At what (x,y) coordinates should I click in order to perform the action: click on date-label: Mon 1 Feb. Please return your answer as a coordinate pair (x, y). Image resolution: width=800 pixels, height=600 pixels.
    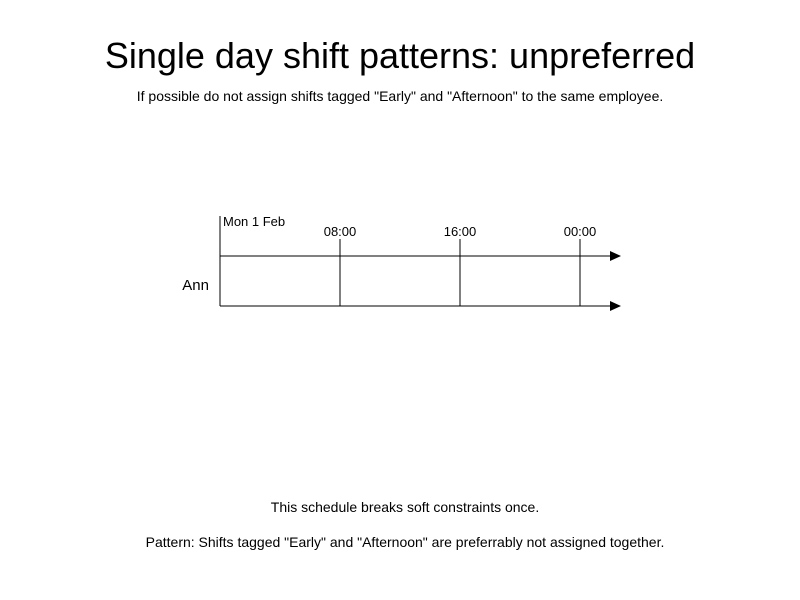
    Looking at the image, I should click on (254, 221).